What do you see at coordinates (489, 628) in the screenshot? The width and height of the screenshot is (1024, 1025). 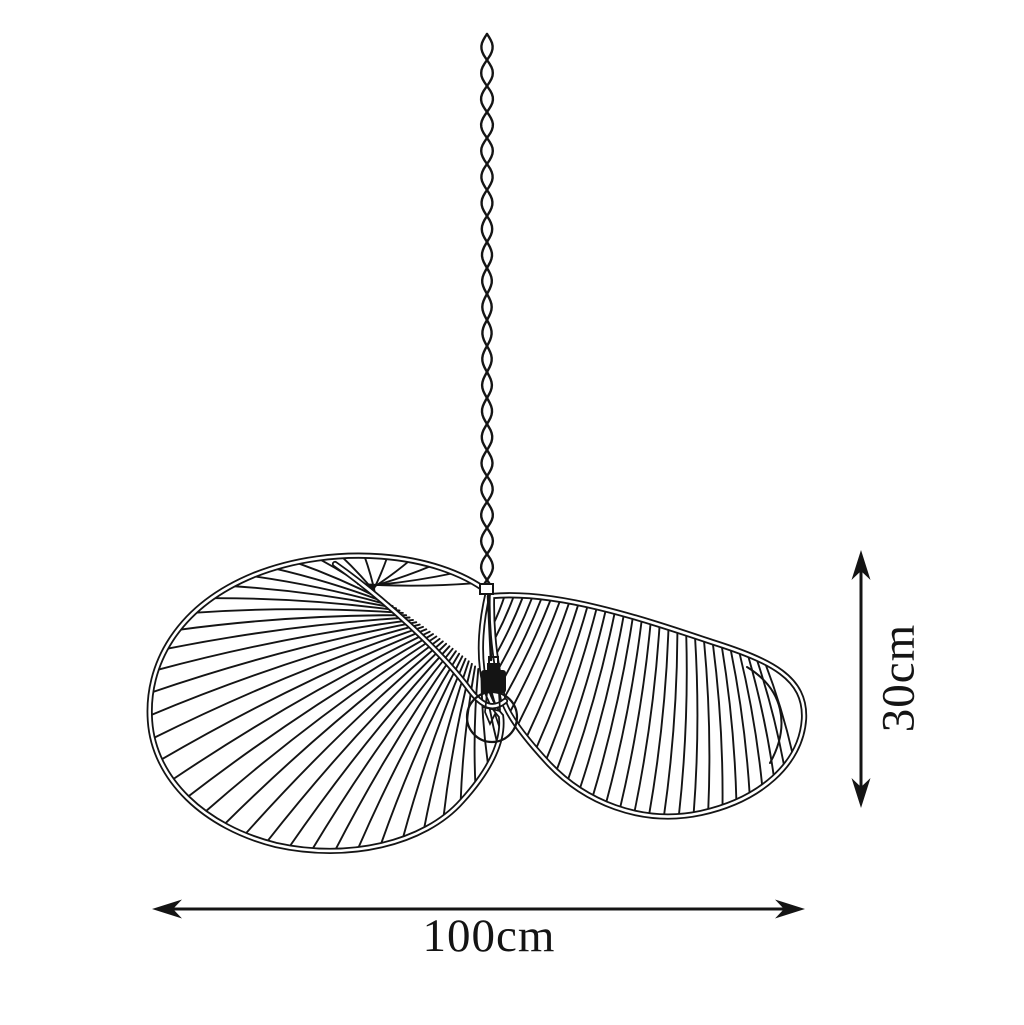 I see `bulb-drop-wire` at bounding box center [489, 628].